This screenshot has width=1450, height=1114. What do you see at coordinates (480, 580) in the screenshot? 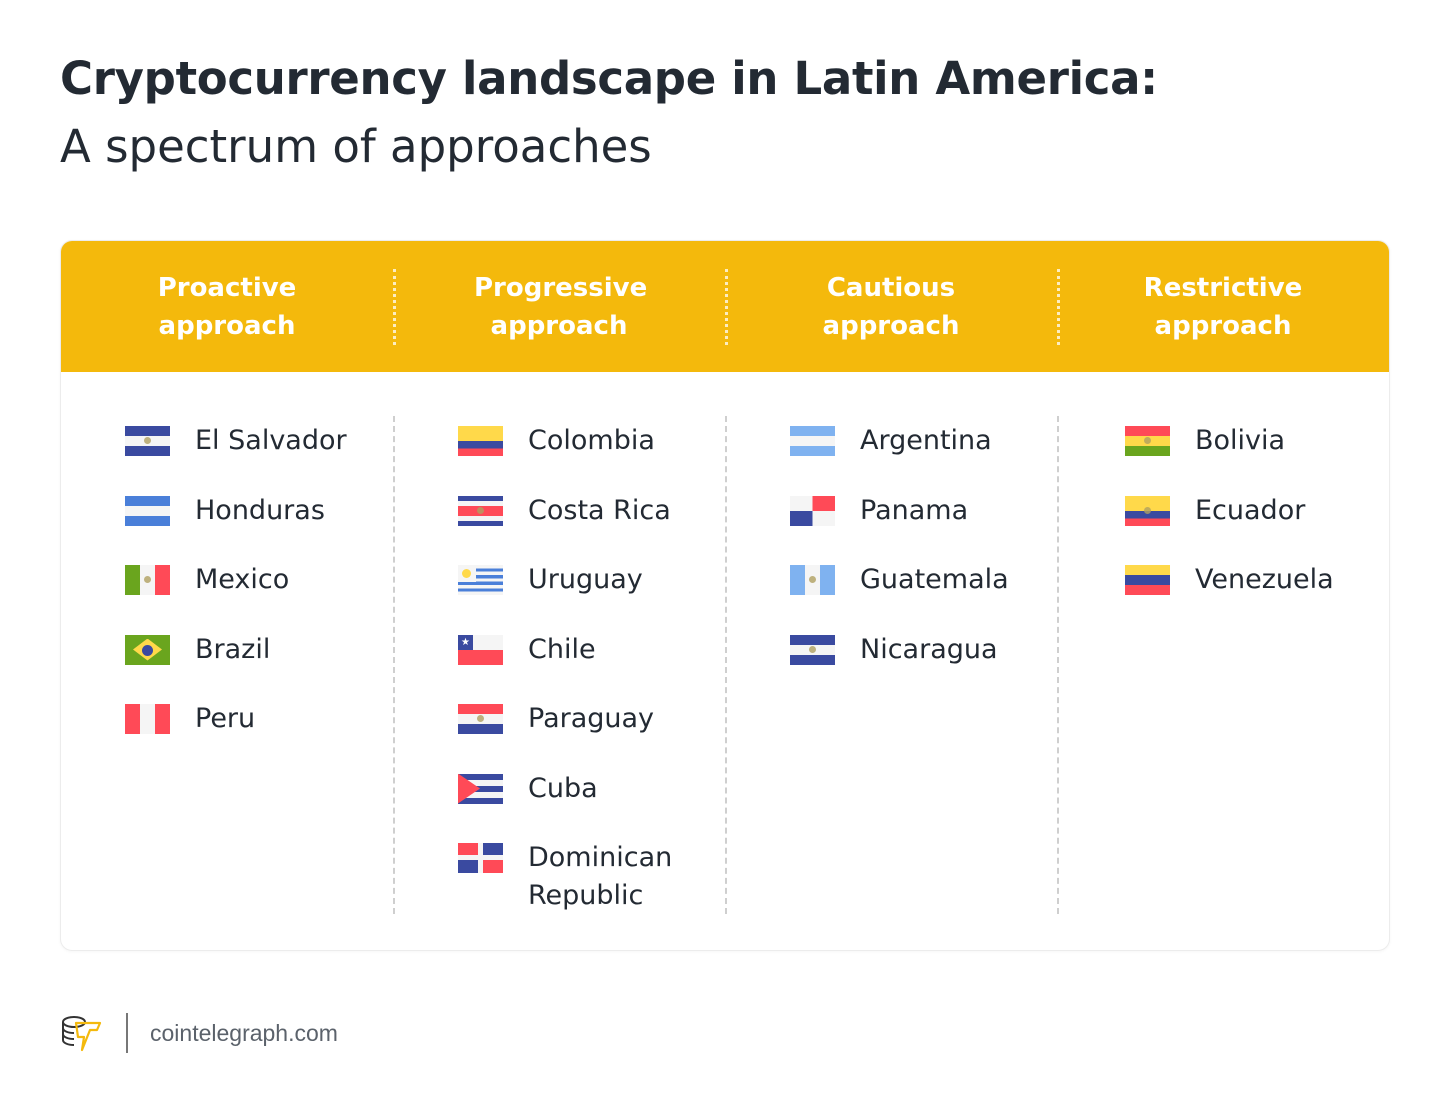
I see `flag-uy-icon` at bounding box center [480, 580].